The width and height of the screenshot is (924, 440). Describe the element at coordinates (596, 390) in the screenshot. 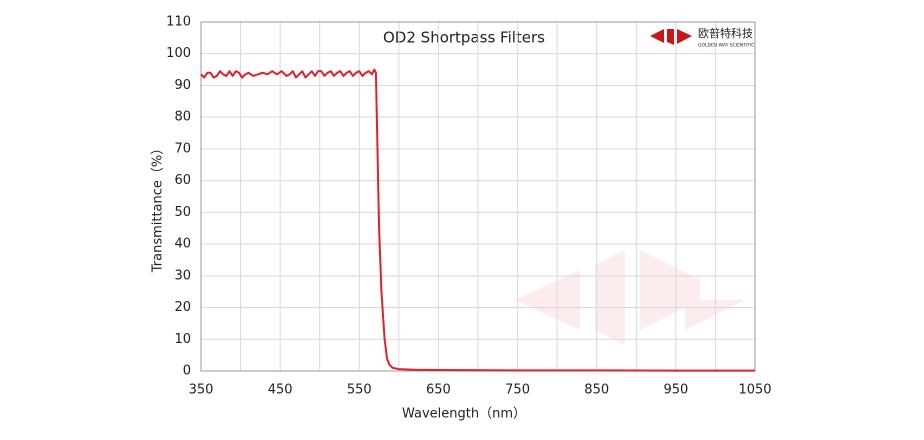

I see `x-tick-label: 850` at that location.